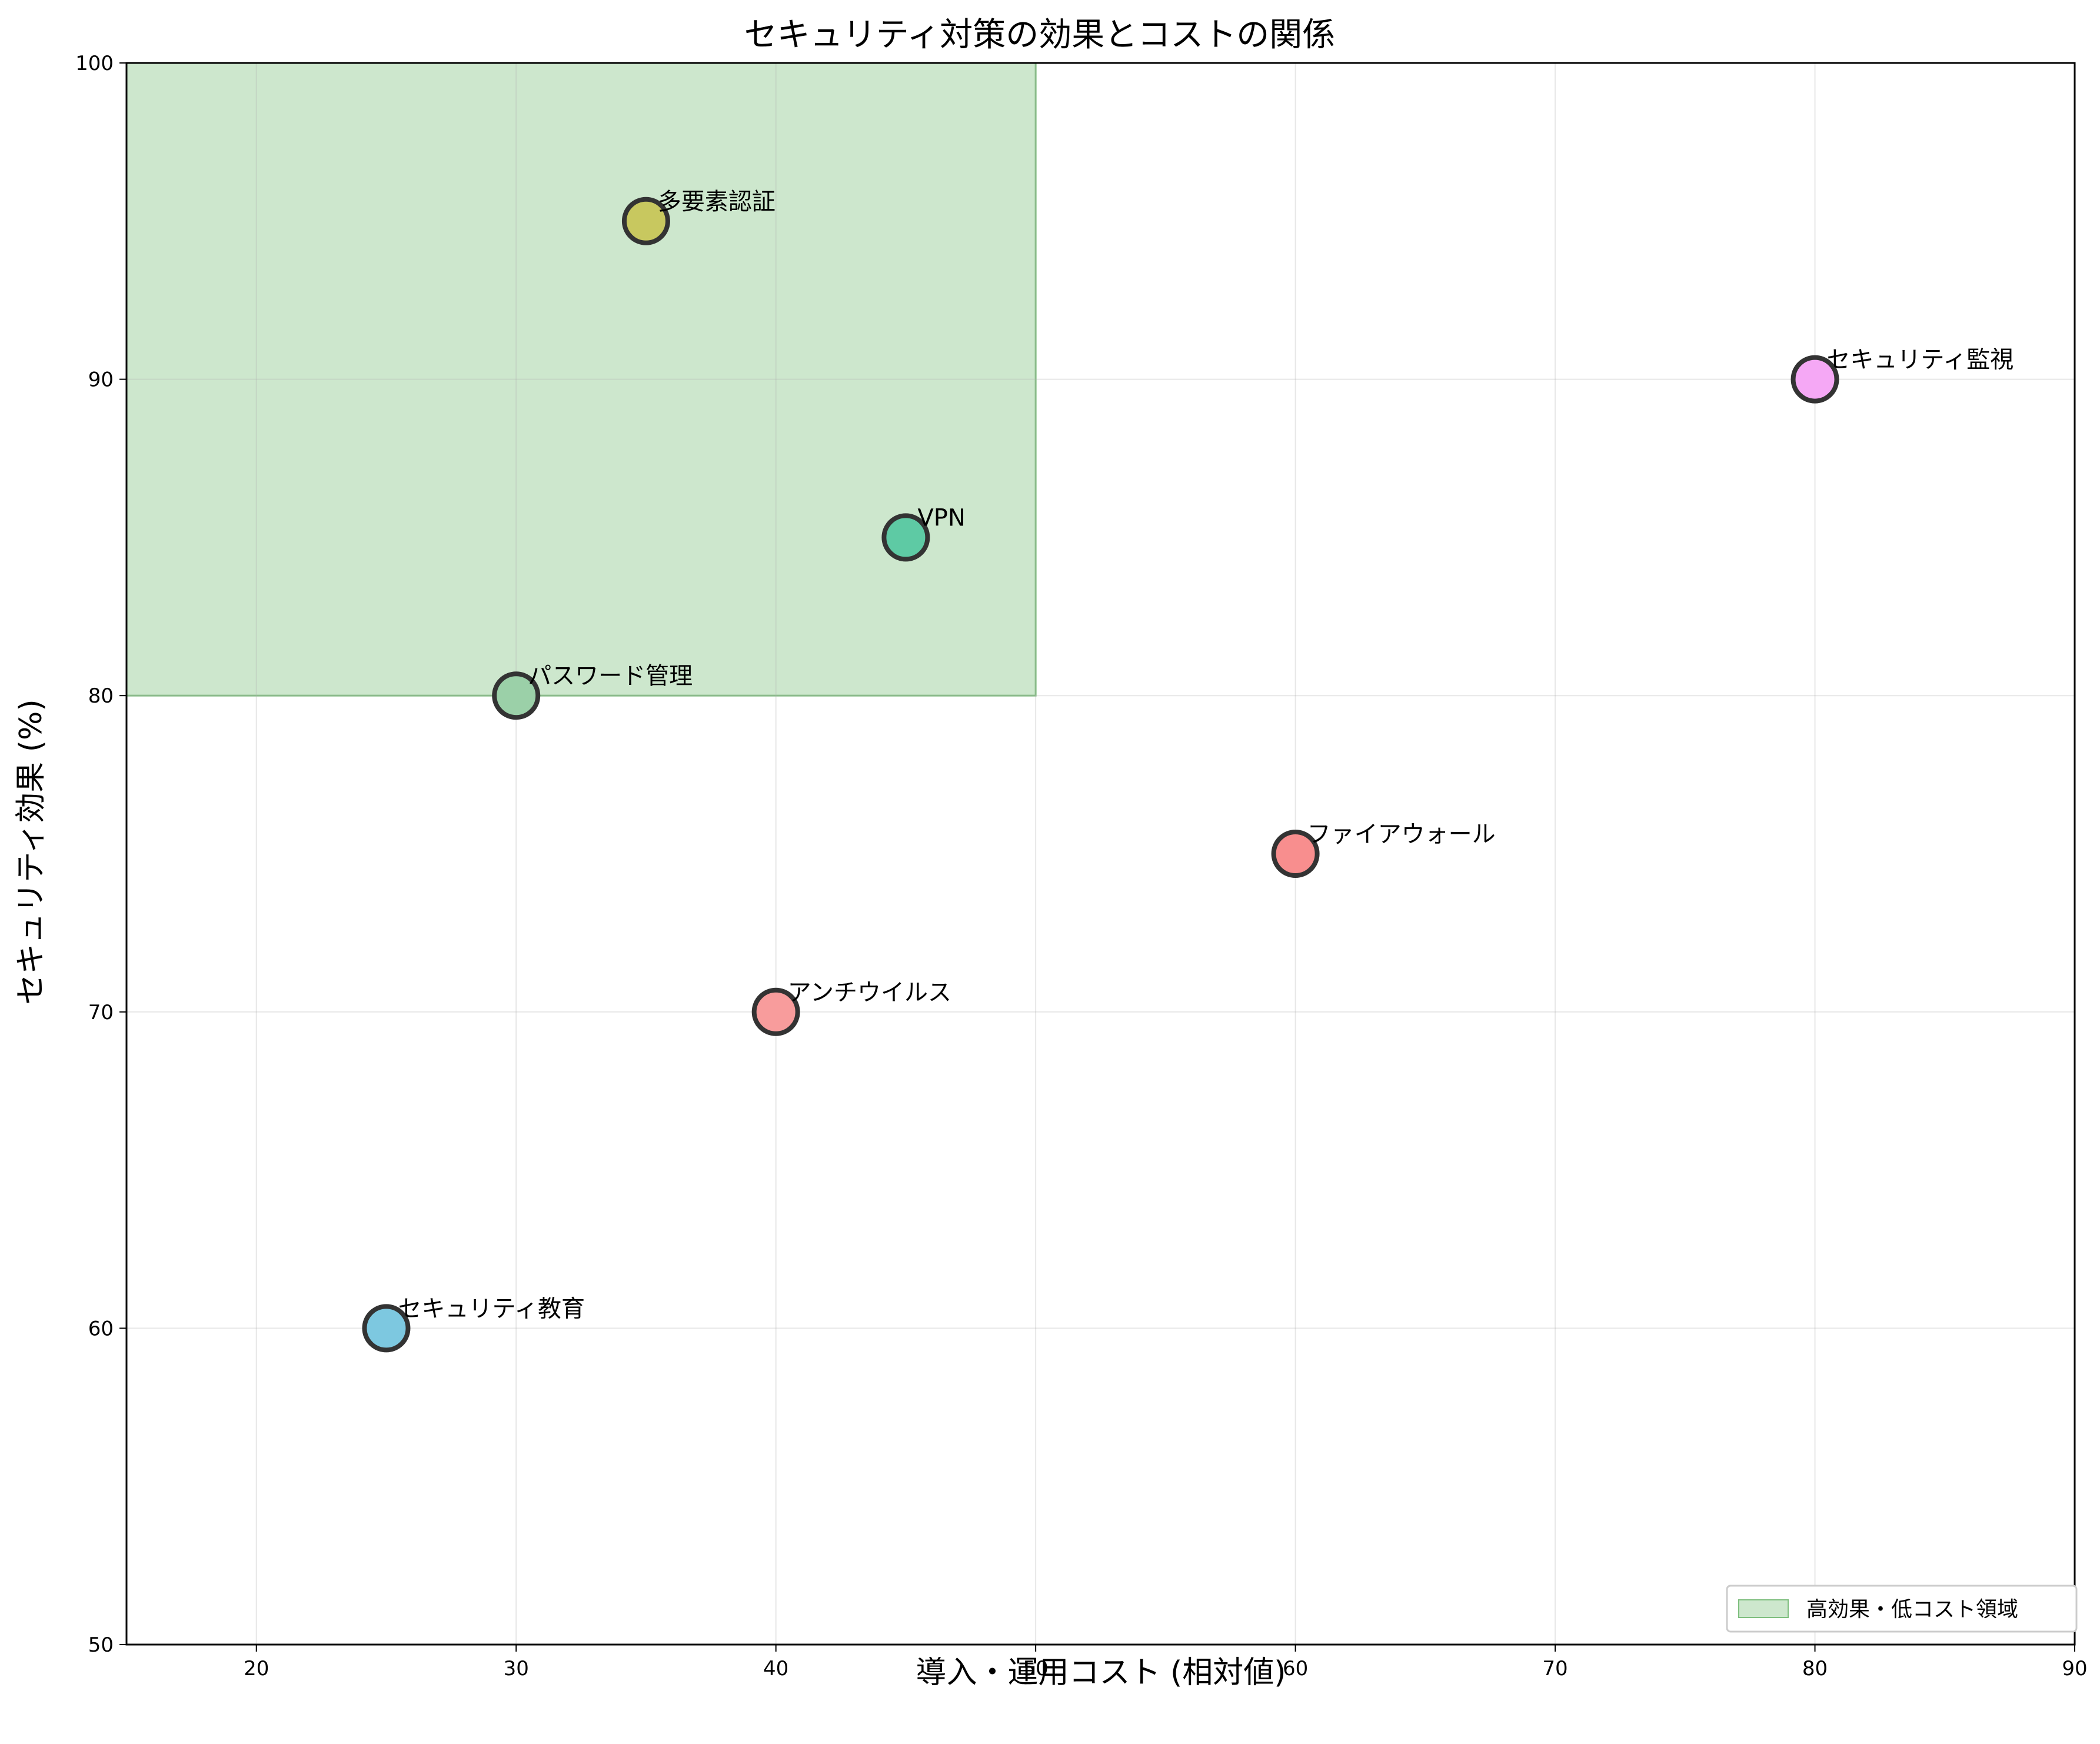 The image size is (2100, 1744). What do you see at coordinates (1920, 360) in the screenshot?
I see `data-point-label-1: セキュリティ監視` at bounding box center [1920, 360].